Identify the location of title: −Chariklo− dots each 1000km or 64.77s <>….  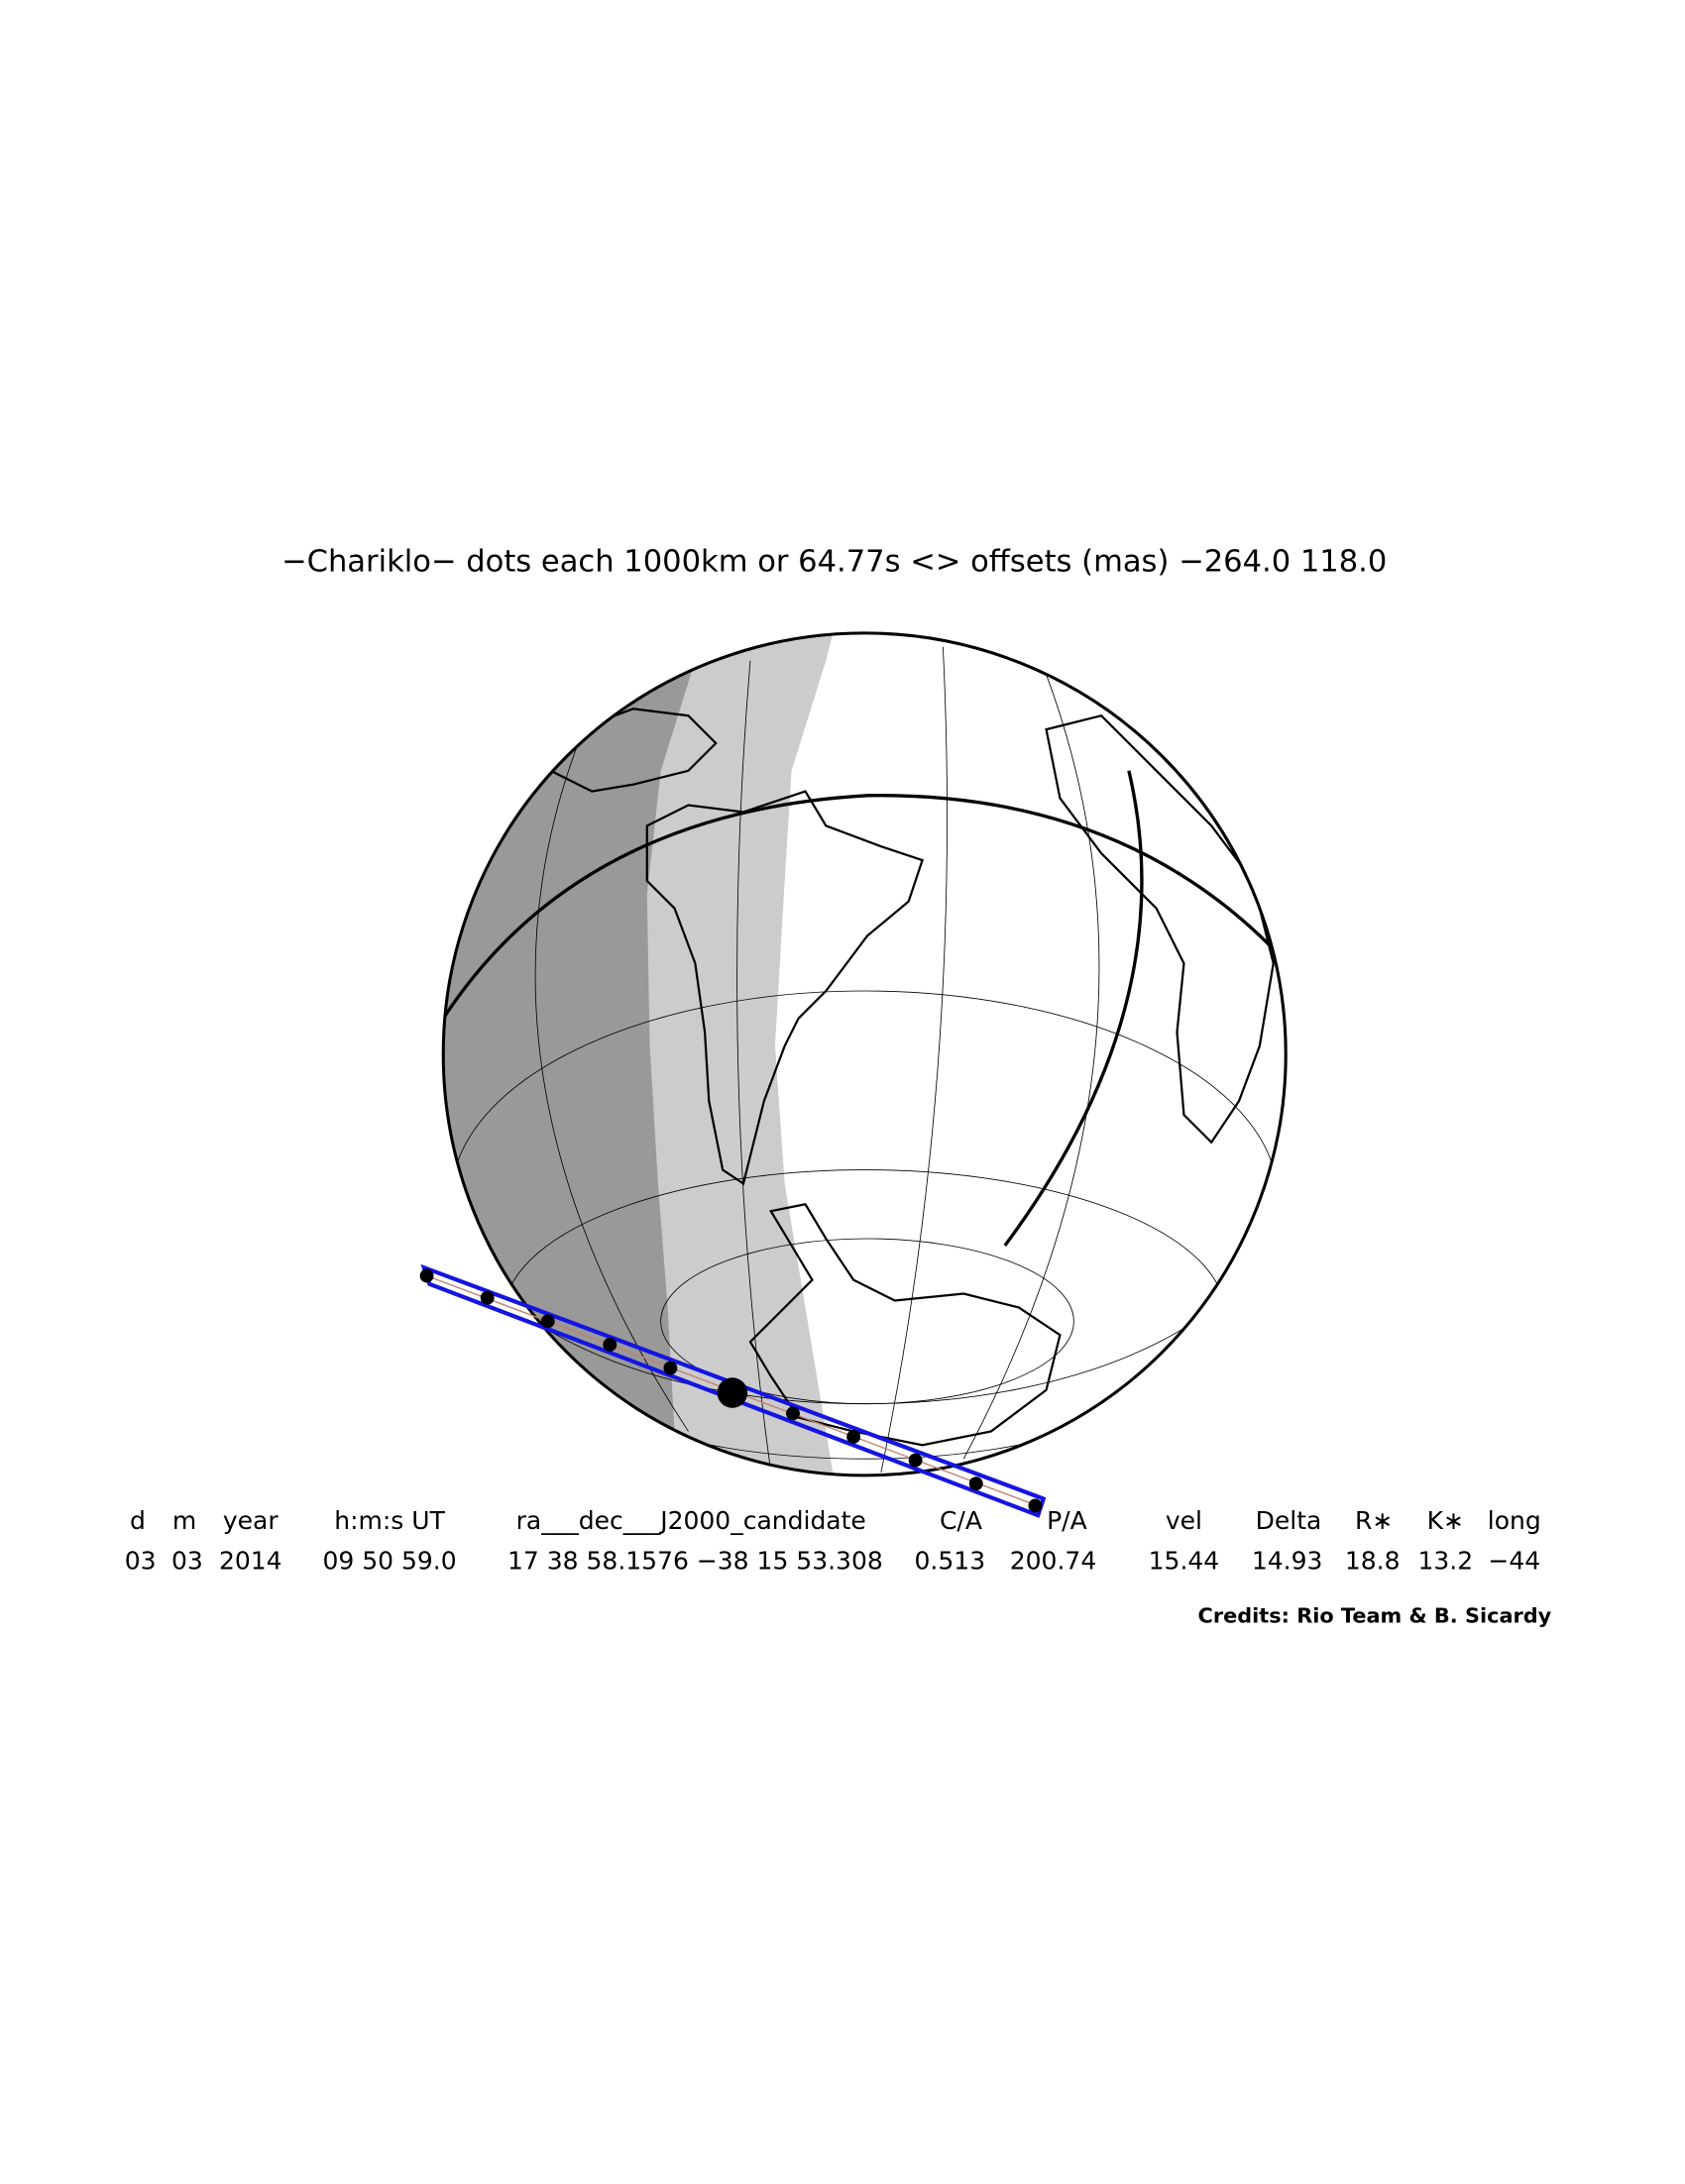
(834, 561).